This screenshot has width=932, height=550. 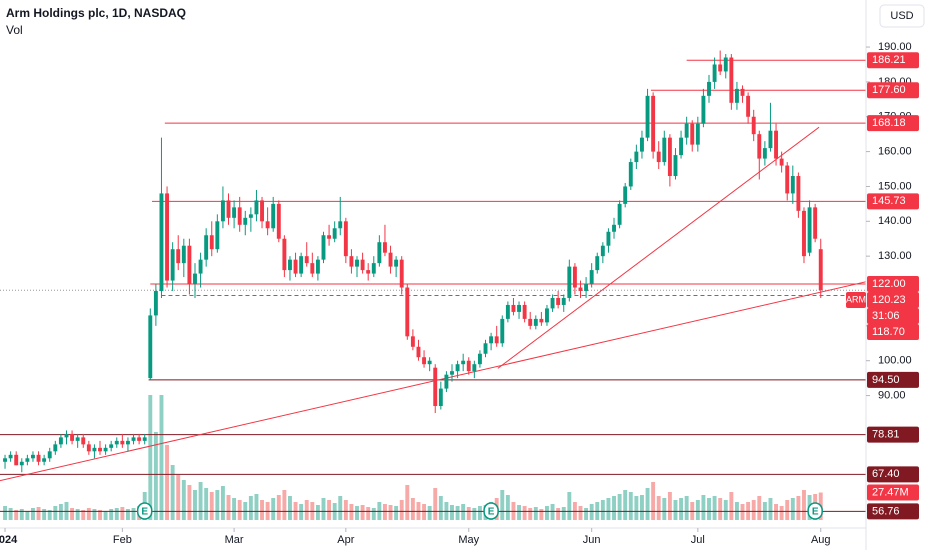 I want to click on currency-button, so click(x=902, y=16).